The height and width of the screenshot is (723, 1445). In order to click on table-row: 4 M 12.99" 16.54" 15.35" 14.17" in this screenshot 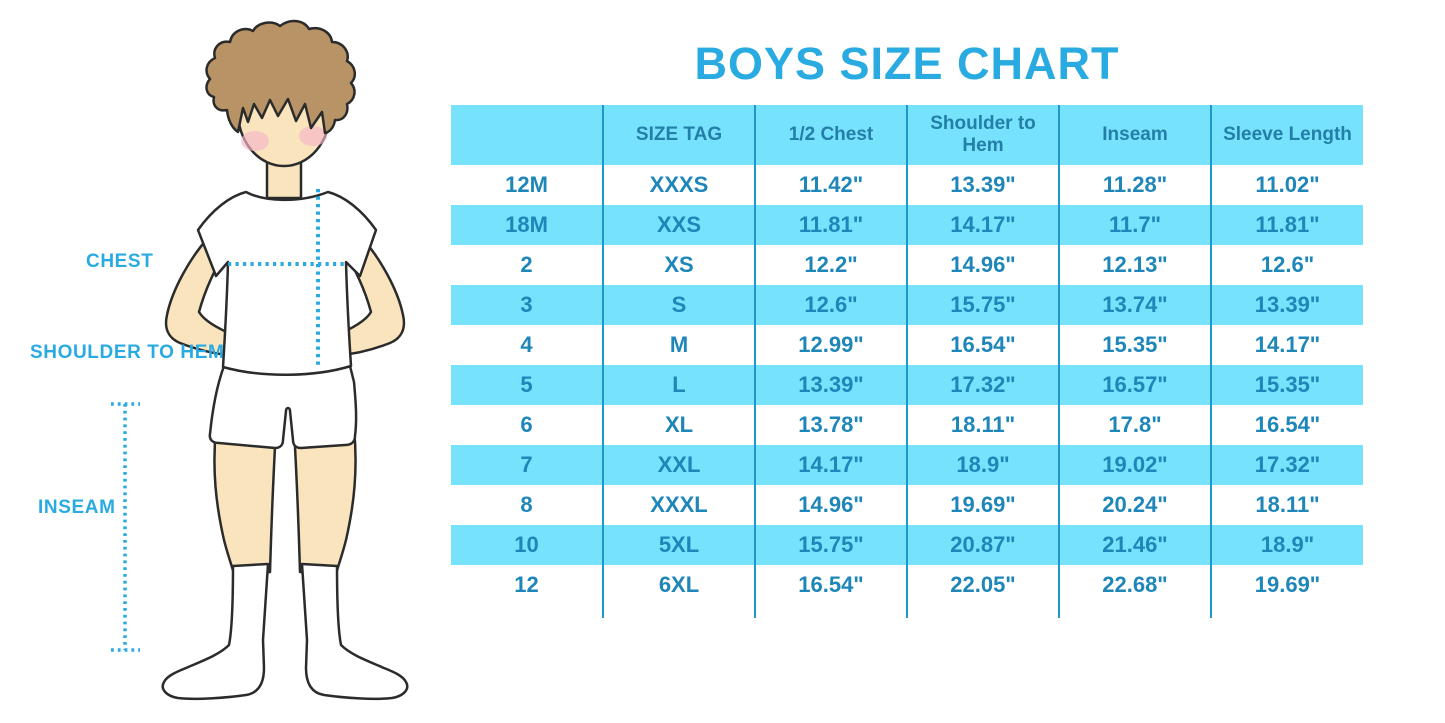, I will do `click(907, 345)`.